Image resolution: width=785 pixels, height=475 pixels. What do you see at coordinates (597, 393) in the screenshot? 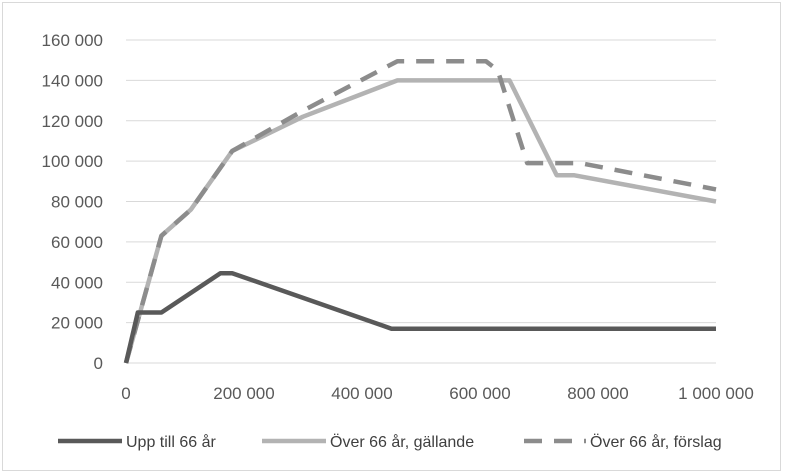
I see `x-tick-label: 800 000` at bounding box center [597, 393].